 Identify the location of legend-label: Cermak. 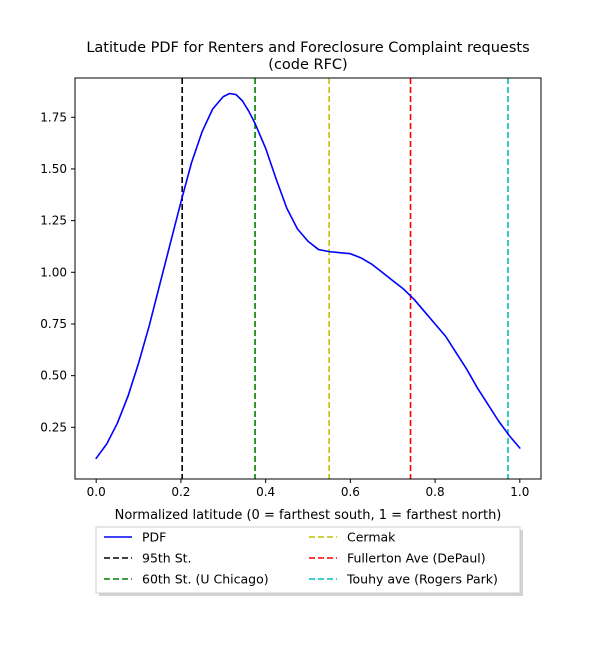
(371, 537).